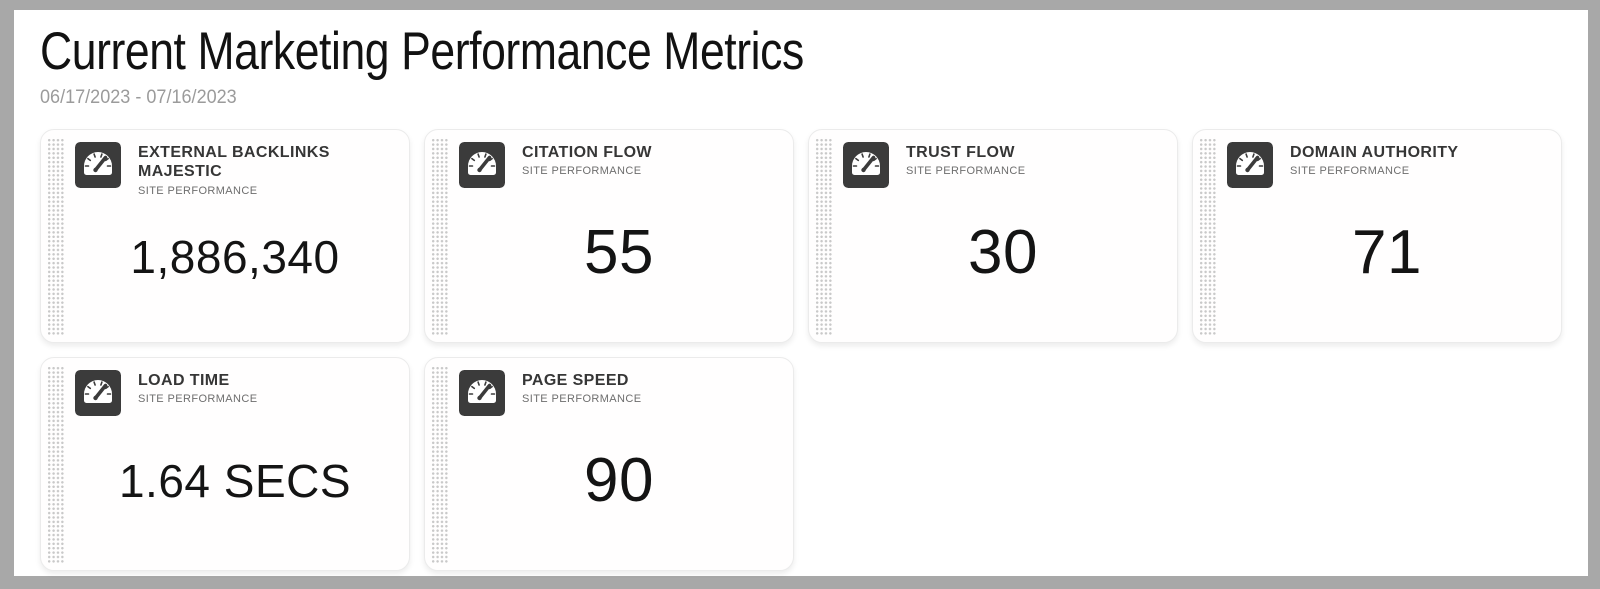 Image resolution: width=1600 pixels, height=589 pixels. I want to click on metric-card-load-time: LOAD TIME SITE PERFORMANCE 1.64 SECS, so click(225, 463).